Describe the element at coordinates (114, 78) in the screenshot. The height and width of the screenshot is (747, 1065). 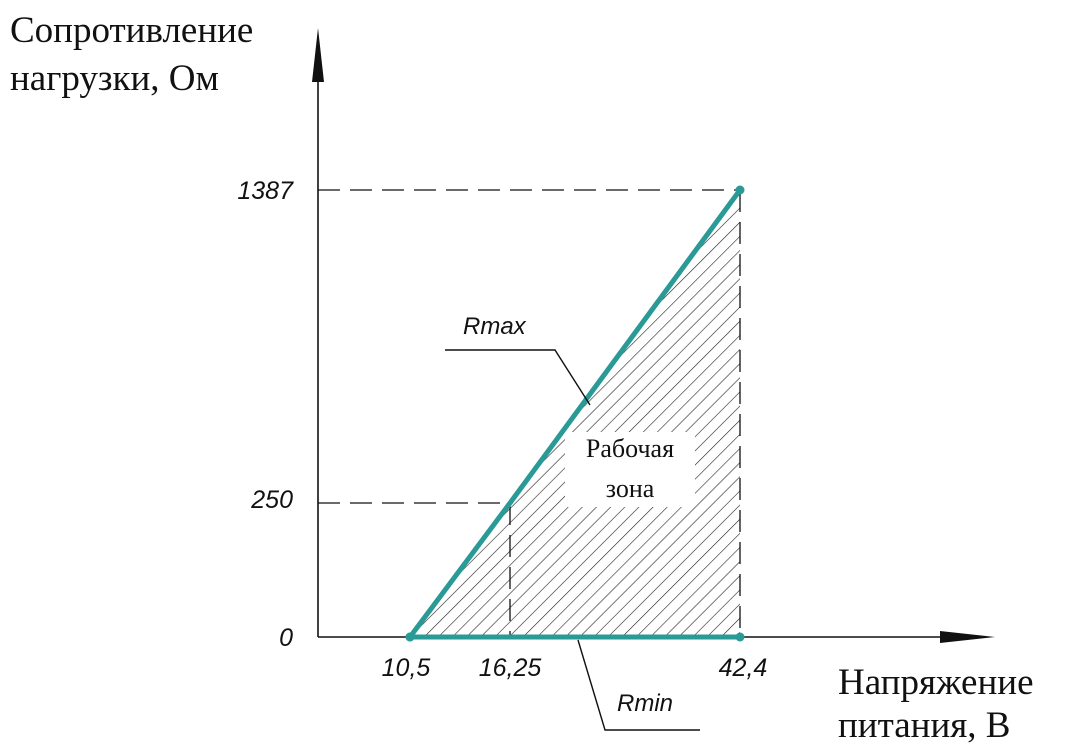
I see `y-axis-title-line-2: нагрузки, Ом` at that location.